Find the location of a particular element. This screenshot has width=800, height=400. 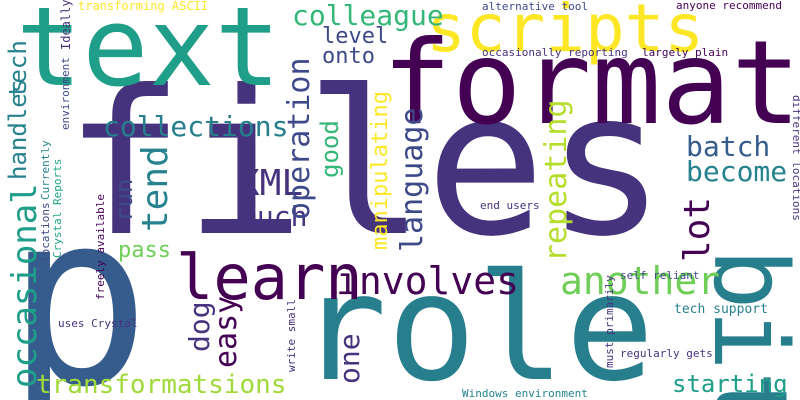

word-environment: environment is located at coordinates (65, 93).